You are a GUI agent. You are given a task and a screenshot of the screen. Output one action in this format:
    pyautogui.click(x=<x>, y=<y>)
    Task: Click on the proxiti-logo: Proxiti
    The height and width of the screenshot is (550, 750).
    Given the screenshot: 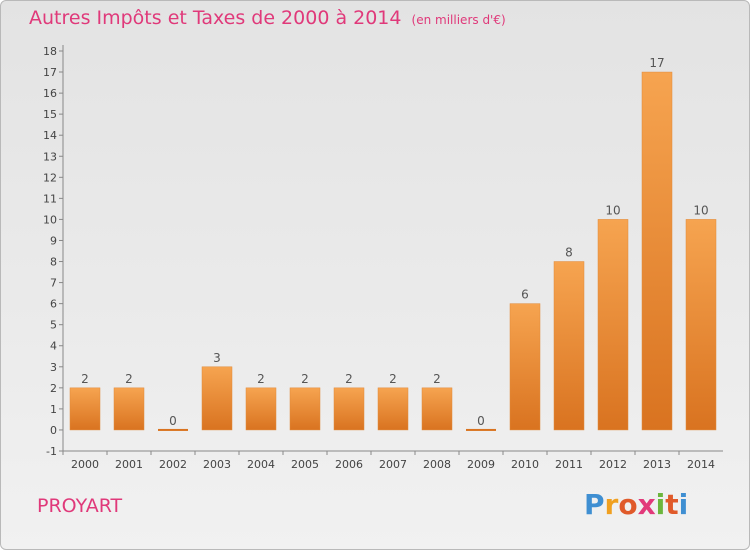 What is the action you would take?
    pyautogui.click(x=636, y=504)
    